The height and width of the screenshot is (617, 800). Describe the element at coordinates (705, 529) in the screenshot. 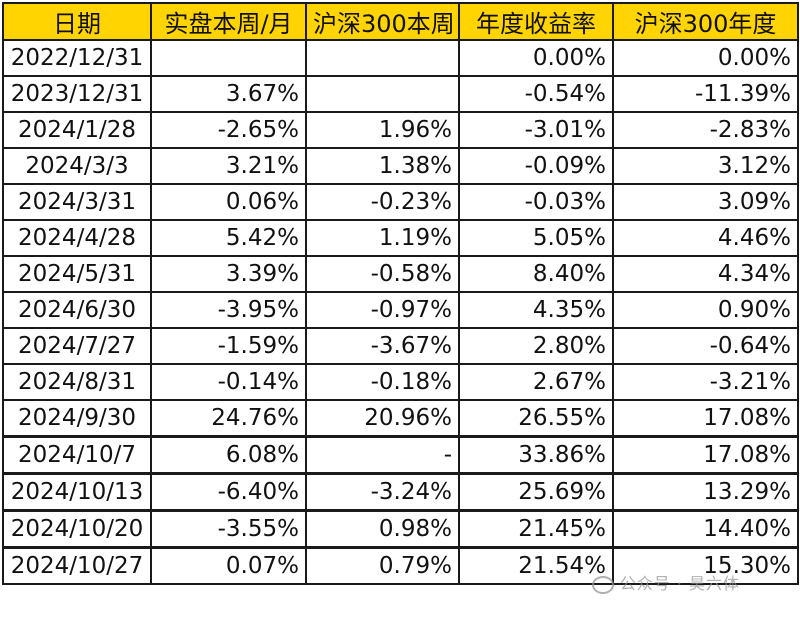

I see `csi300-annual-cell: 14.40%` at that location.